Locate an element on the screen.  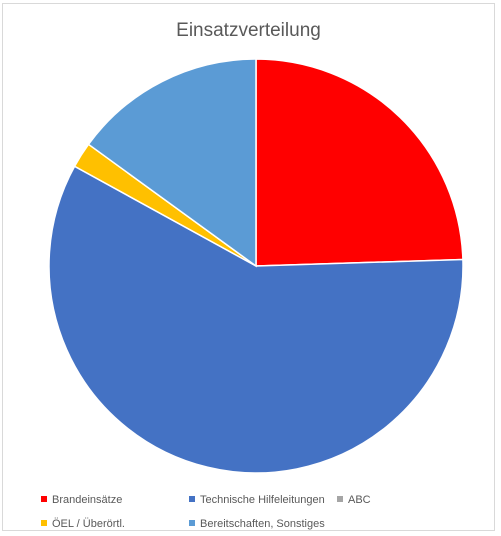
legend-label: Brandeinsätze is located at coordinates (87, 500).